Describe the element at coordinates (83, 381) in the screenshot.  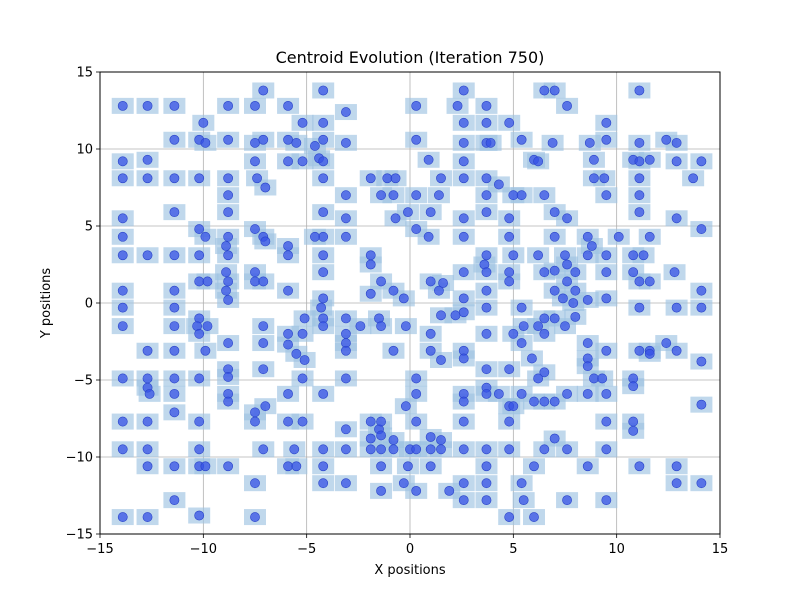
I see `y-tick-label: −5` at that location.